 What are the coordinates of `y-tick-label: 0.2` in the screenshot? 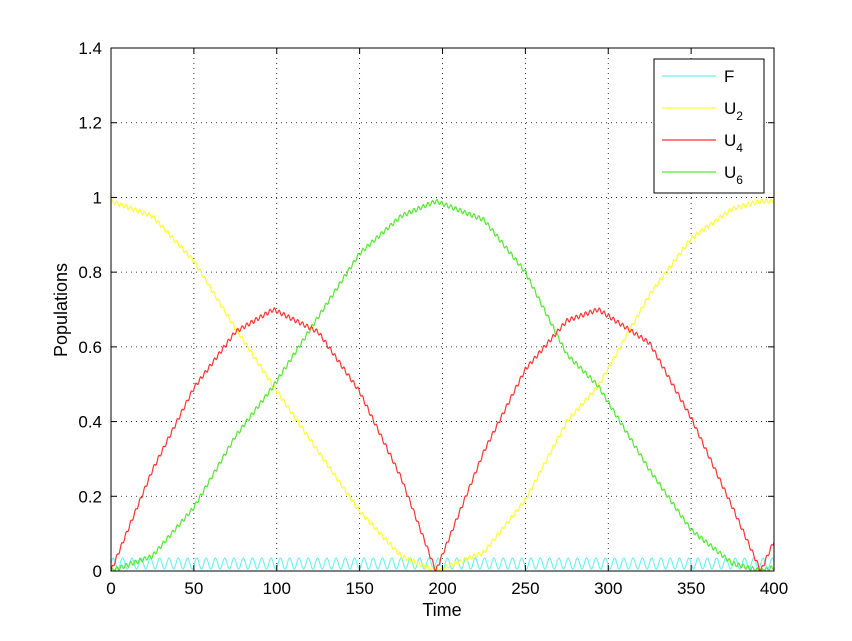 It's located at (90, 496).